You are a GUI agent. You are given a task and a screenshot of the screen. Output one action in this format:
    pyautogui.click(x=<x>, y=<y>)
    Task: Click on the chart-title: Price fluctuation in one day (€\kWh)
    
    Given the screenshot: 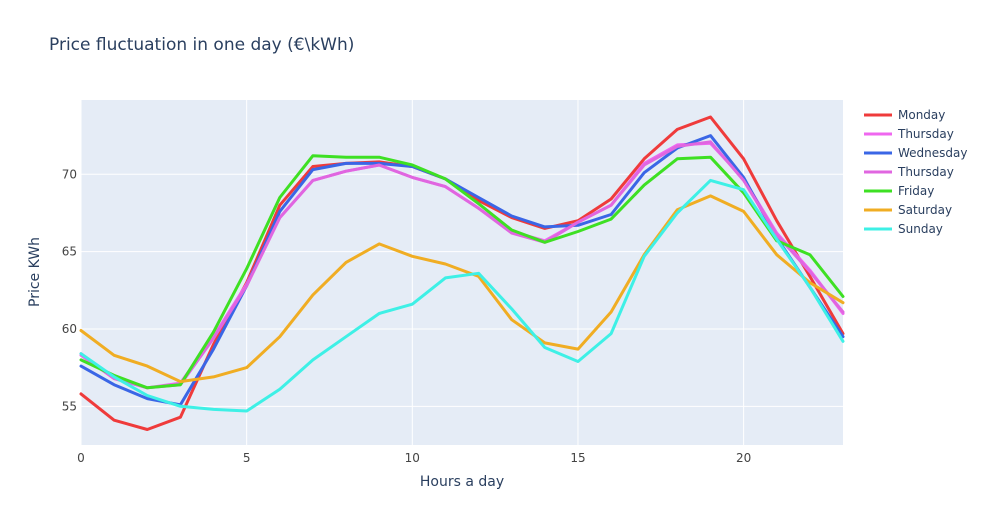 What is the action you would take?
    pyautogui.click(x=201, y=45)
    